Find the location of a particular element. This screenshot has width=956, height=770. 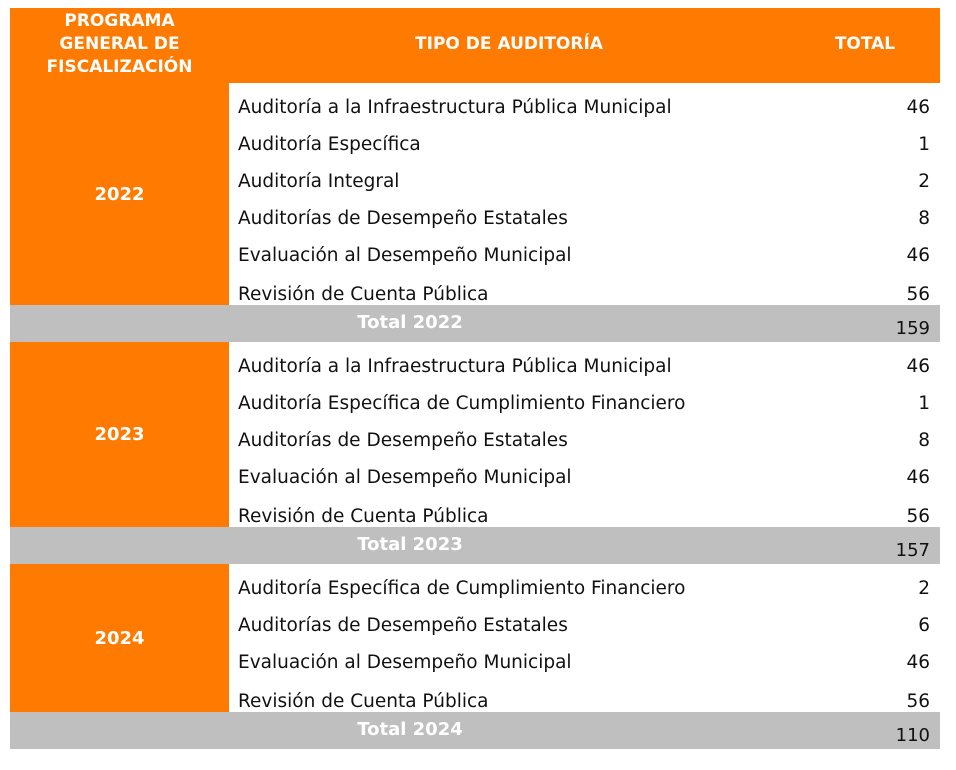

table-row: Auditorías de Desempeño Estatales 6 is located at coordinates (584, 625).